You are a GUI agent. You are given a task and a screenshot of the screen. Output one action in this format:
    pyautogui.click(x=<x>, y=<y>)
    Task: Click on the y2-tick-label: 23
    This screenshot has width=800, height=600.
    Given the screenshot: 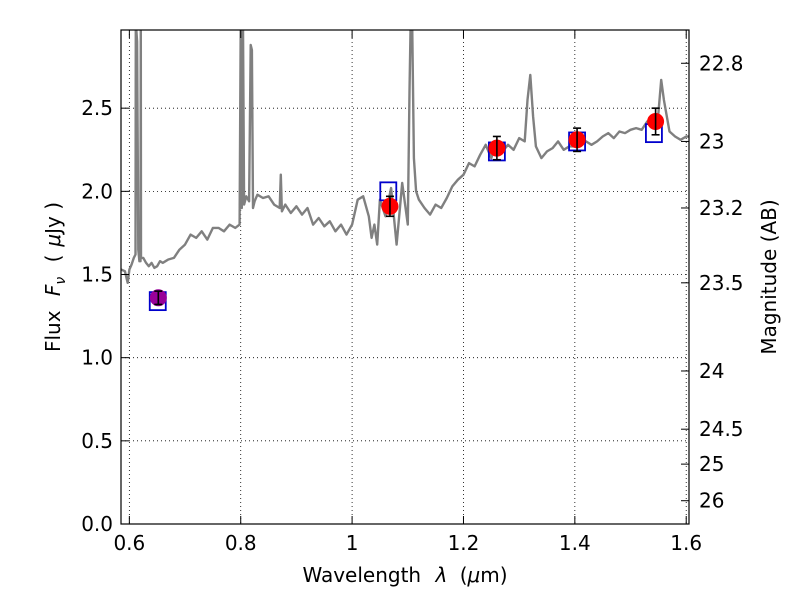 What is the action you would take?
    pyautogui.click(x=711, y=141)
    